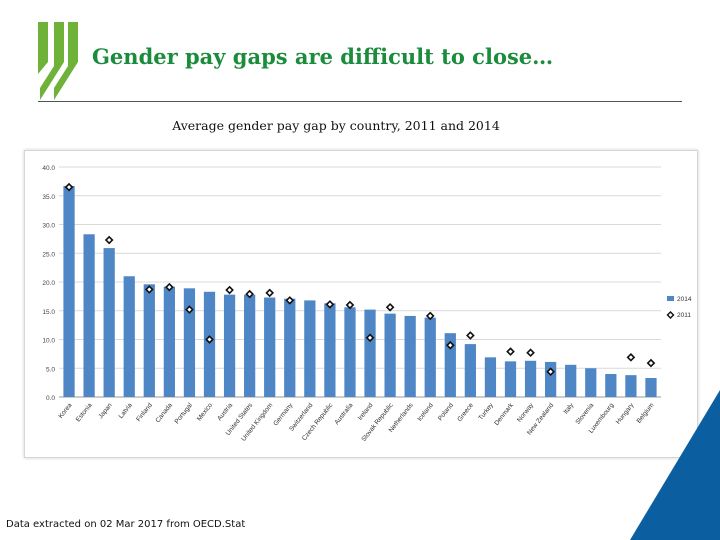 This screenshot has width=720, height=540. What do you see at coordinates (675, 465) in the screenshot?
I see `corner-decoration` at bounding box center [675, 465].